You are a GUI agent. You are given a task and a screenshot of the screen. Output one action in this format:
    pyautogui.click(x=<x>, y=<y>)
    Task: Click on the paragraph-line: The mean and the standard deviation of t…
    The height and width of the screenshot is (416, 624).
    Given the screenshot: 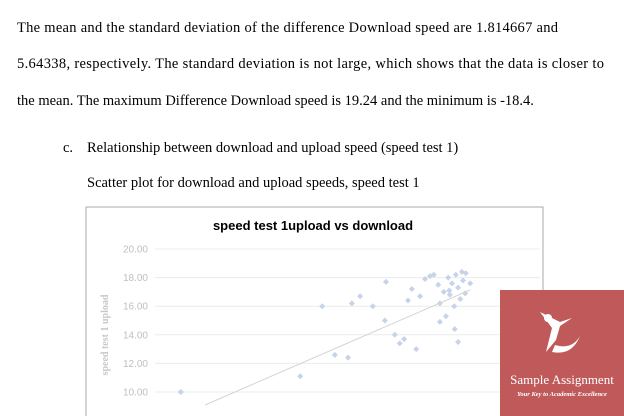 What is the action you would take?
    pyautogui.click(x=288, y=28)
    